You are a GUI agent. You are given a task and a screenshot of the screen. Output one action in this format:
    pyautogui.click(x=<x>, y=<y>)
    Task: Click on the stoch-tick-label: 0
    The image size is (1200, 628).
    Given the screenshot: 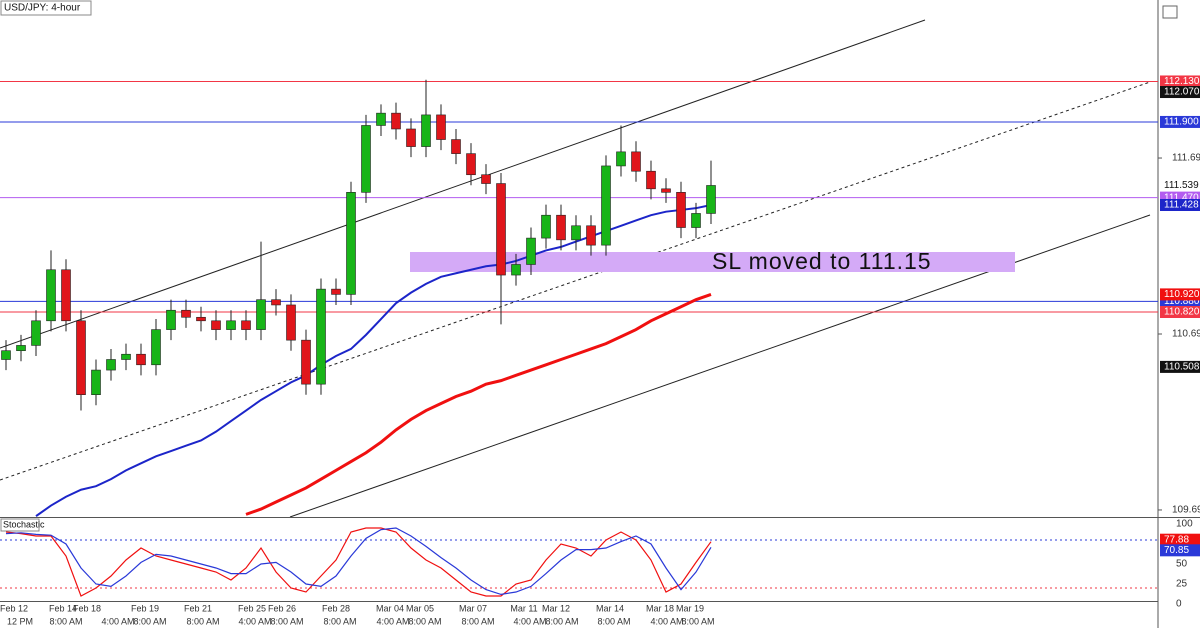 What is the action you would take?
    pyautogui.click(x=1179, y=604)
    